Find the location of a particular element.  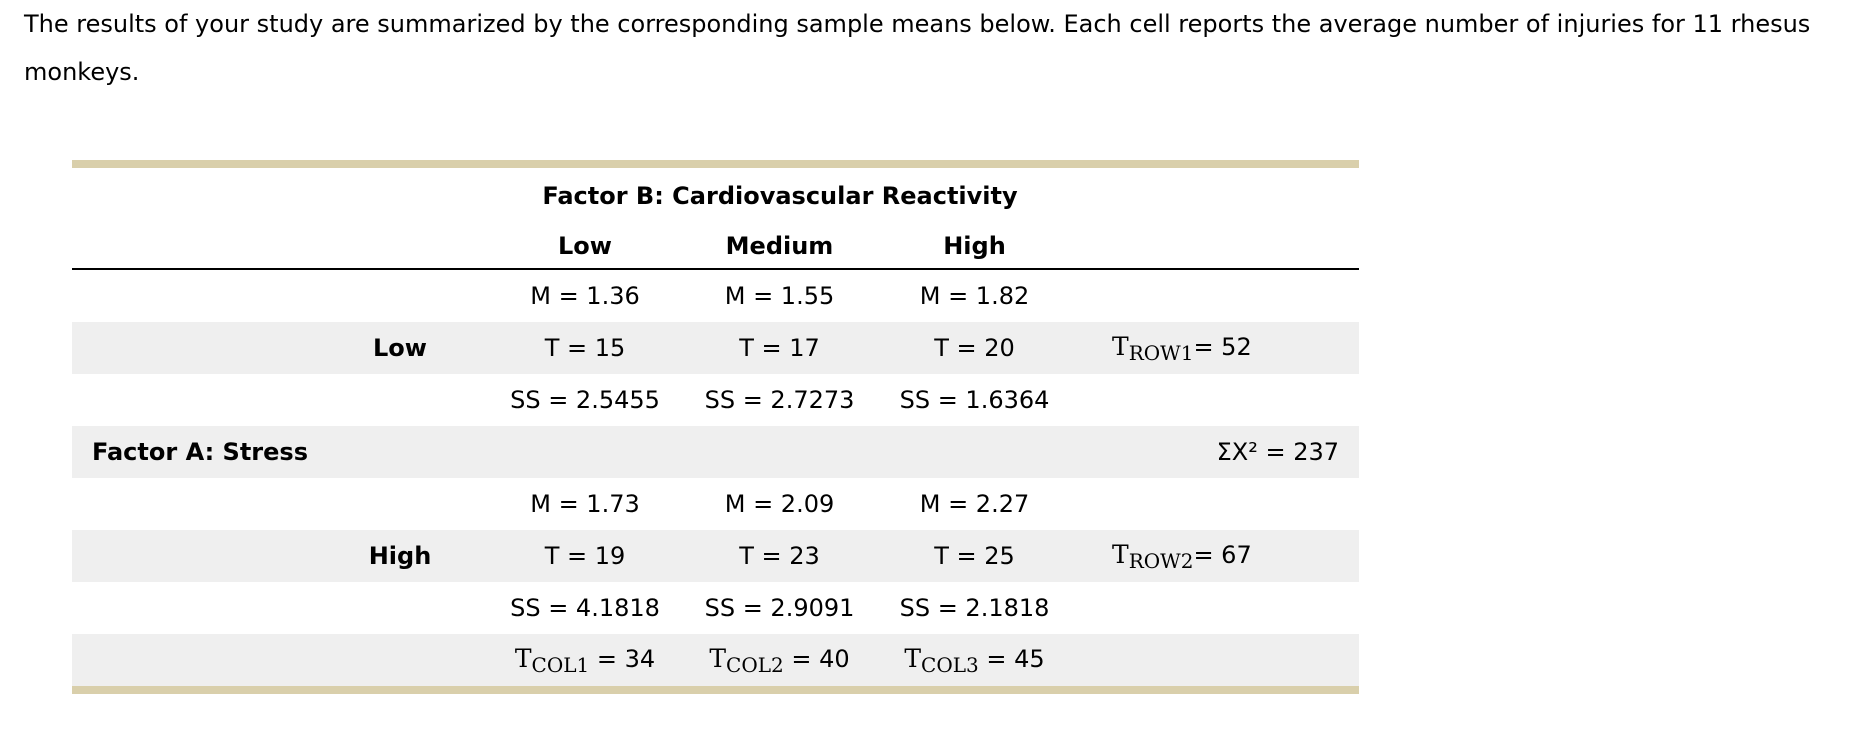

cell-mean: M = 1.55 is located at coordinates (779, 296).